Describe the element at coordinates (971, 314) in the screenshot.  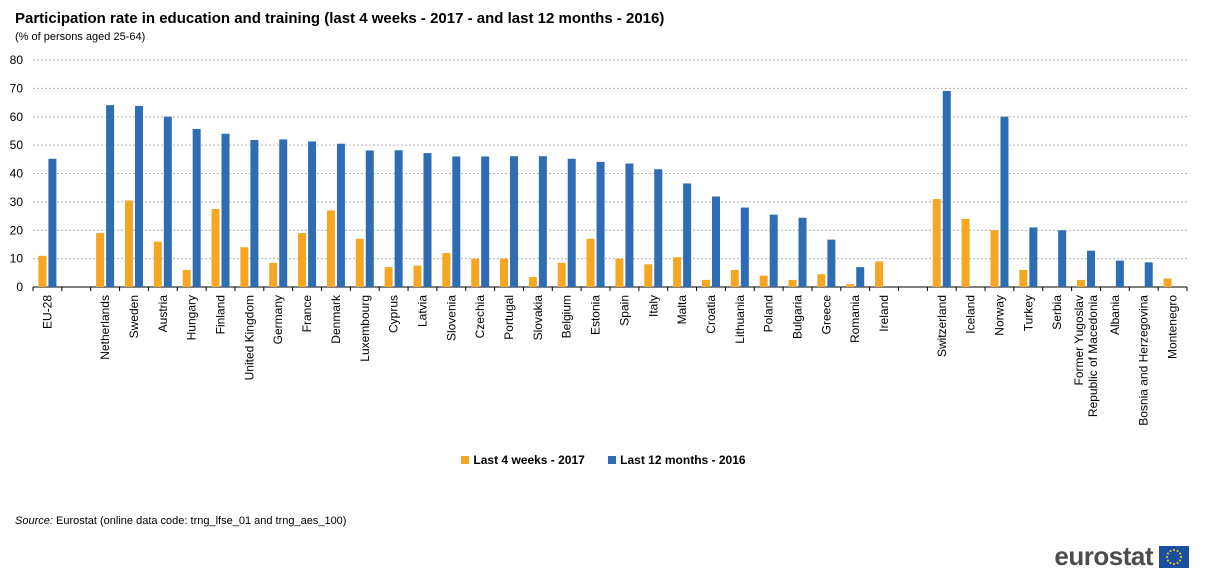
I see `x-tick-label: Iceland` at that location.